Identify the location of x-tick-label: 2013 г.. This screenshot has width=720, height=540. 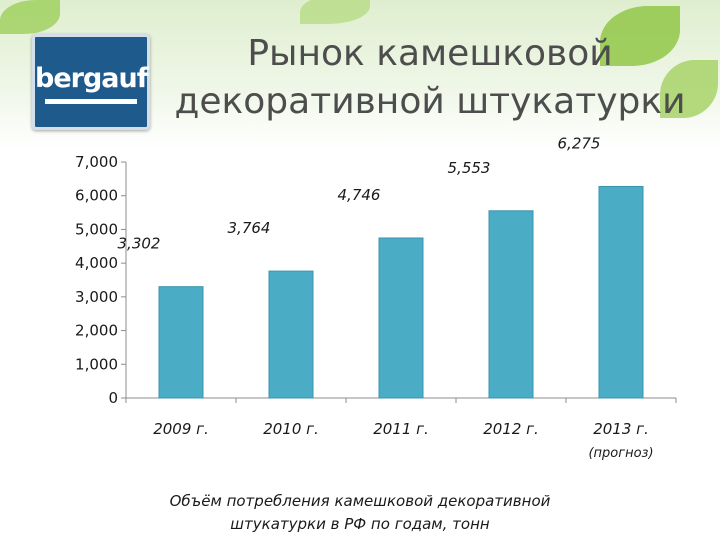
(621, 429).